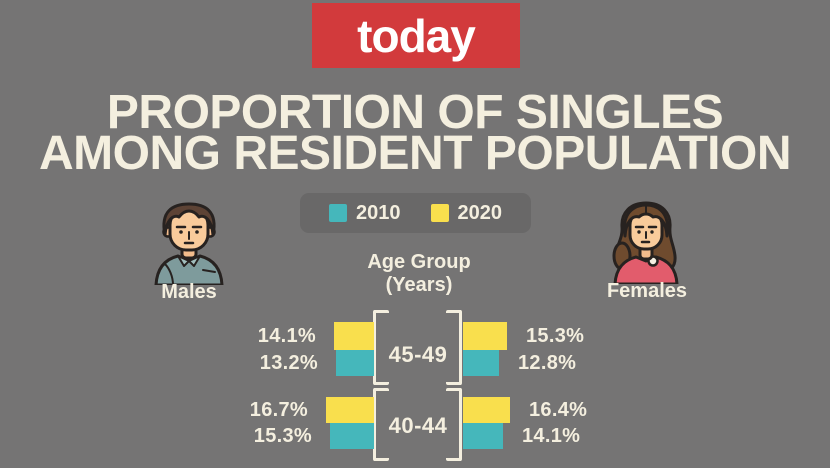 The height and width of the screenshot is (468, 830). What do you see at coordinates (480, 212) in the screenshot?
I see `legend-2020-label: 2020` at bounding box center [480, 212].